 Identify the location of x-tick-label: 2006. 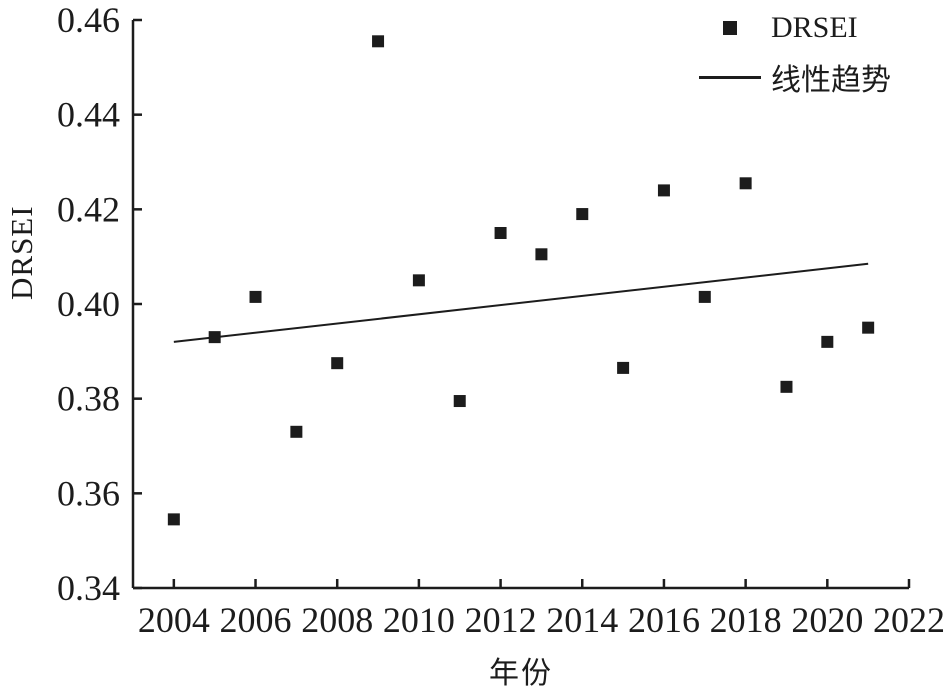
(256, 620).